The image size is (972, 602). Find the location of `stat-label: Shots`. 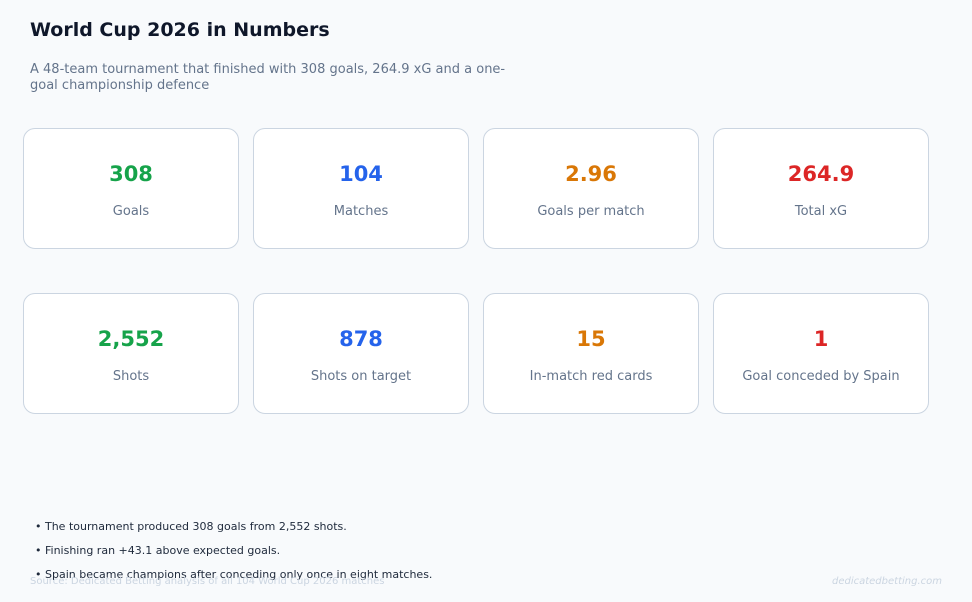

stat-label: Shots is located at coordinates (131, 376).